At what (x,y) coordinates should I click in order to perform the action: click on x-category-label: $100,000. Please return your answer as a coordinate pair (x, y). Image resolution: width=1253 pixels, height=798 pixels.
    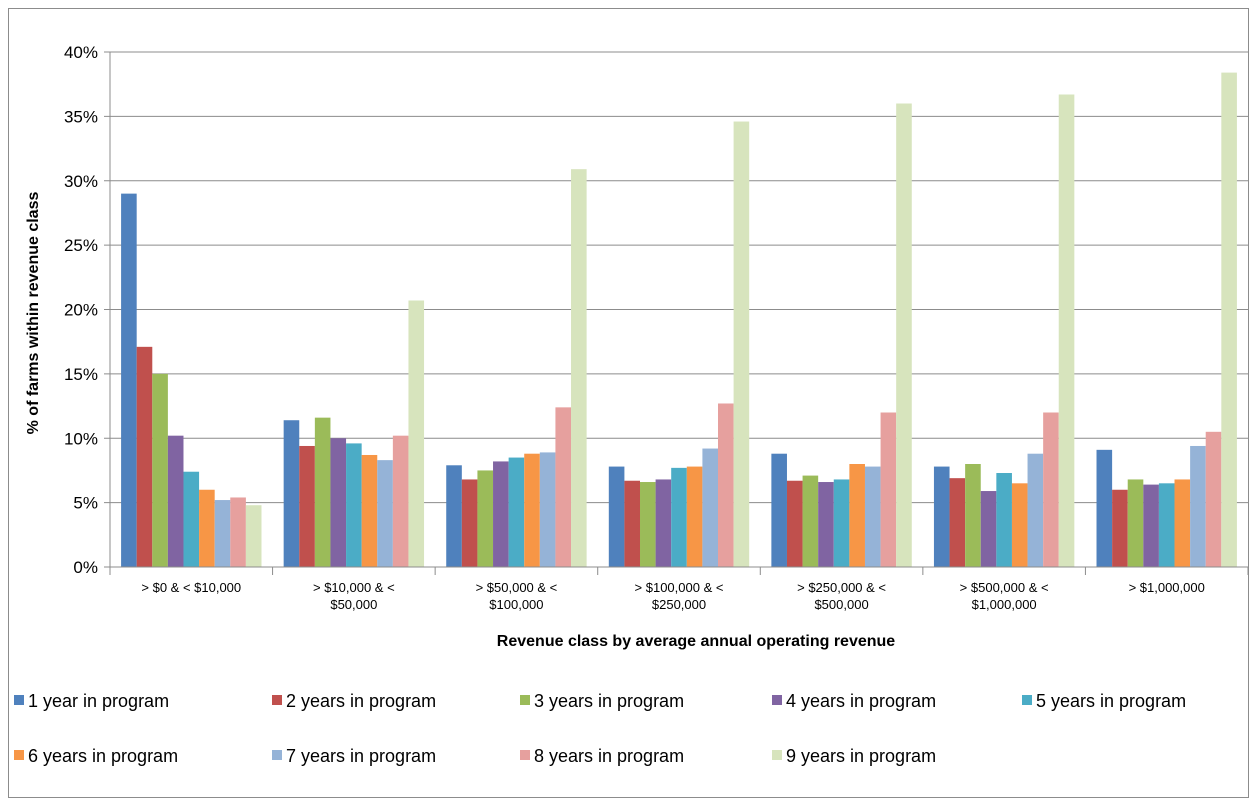
    Looking at the image, I should click on (516, 604).